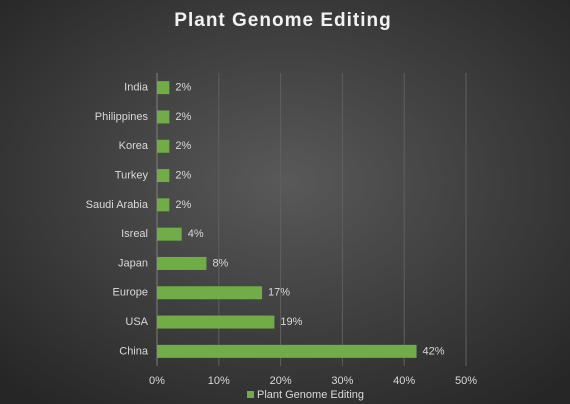 Image resolution: width=570 pixels, height=404 pixels. Describe the element at coordinates (219, 381) in the screenshot. I see `x-tick-label: 10%` at that location.